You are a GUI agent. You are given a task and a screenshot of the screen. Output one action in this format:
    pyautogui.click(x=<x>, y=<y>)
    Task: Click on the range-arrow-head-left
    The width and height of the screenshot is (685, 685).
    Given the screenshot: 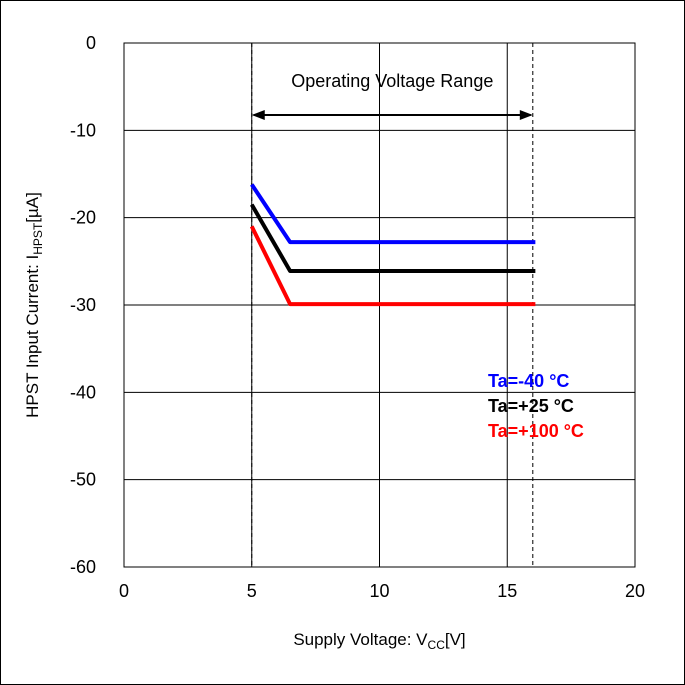 What is the action you would take?
    pyautogui.click(x=258, y=115)
    